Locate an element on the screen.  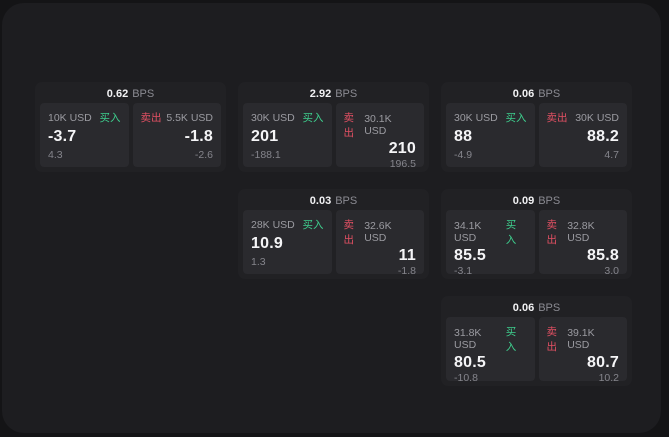
buy-delta-value: -188.1 is located at coordinates (266, 155).